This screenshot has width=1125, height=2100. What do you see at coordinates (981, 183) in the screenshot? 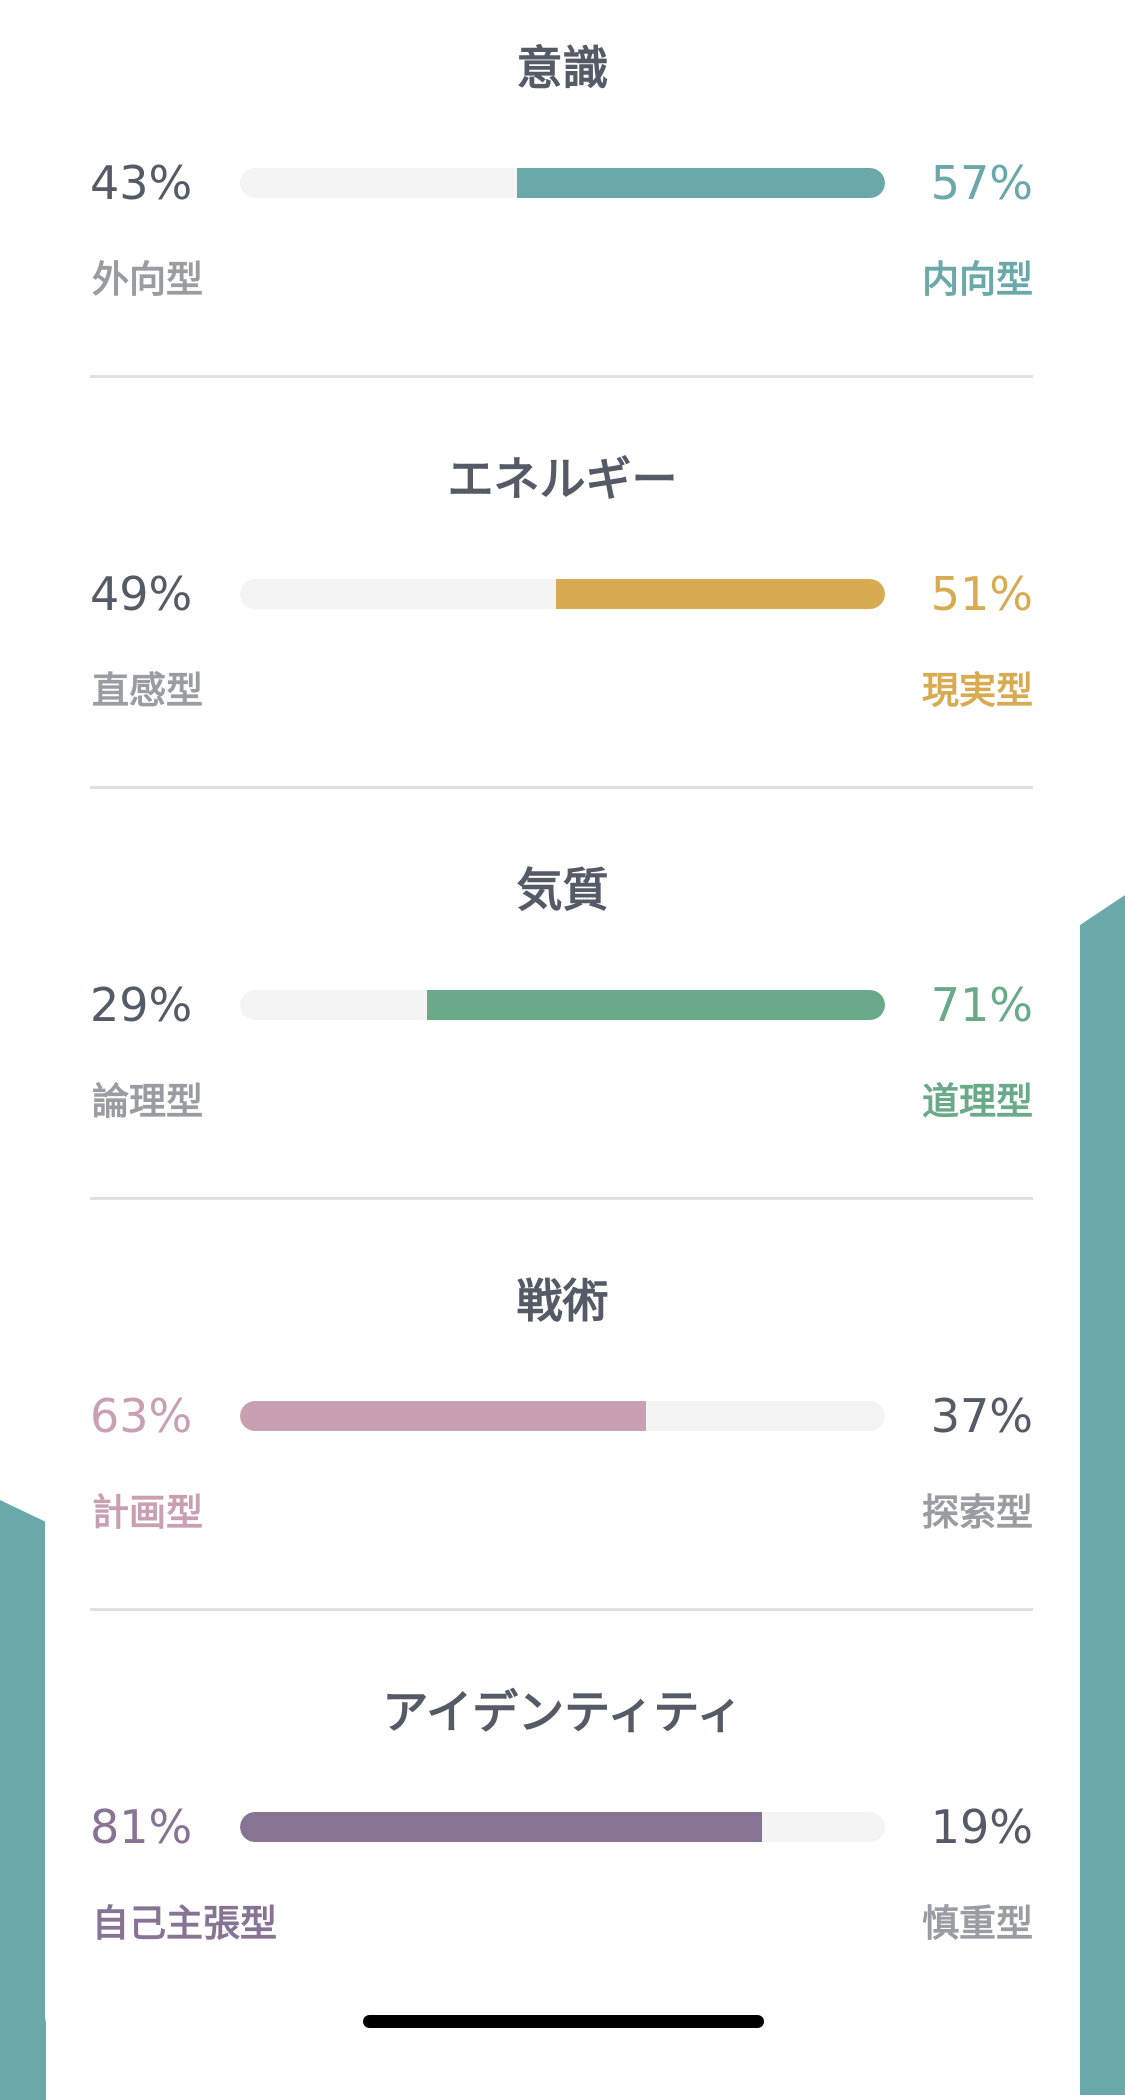
I see `right-percent: 57%` at bounding box center [981, 183].